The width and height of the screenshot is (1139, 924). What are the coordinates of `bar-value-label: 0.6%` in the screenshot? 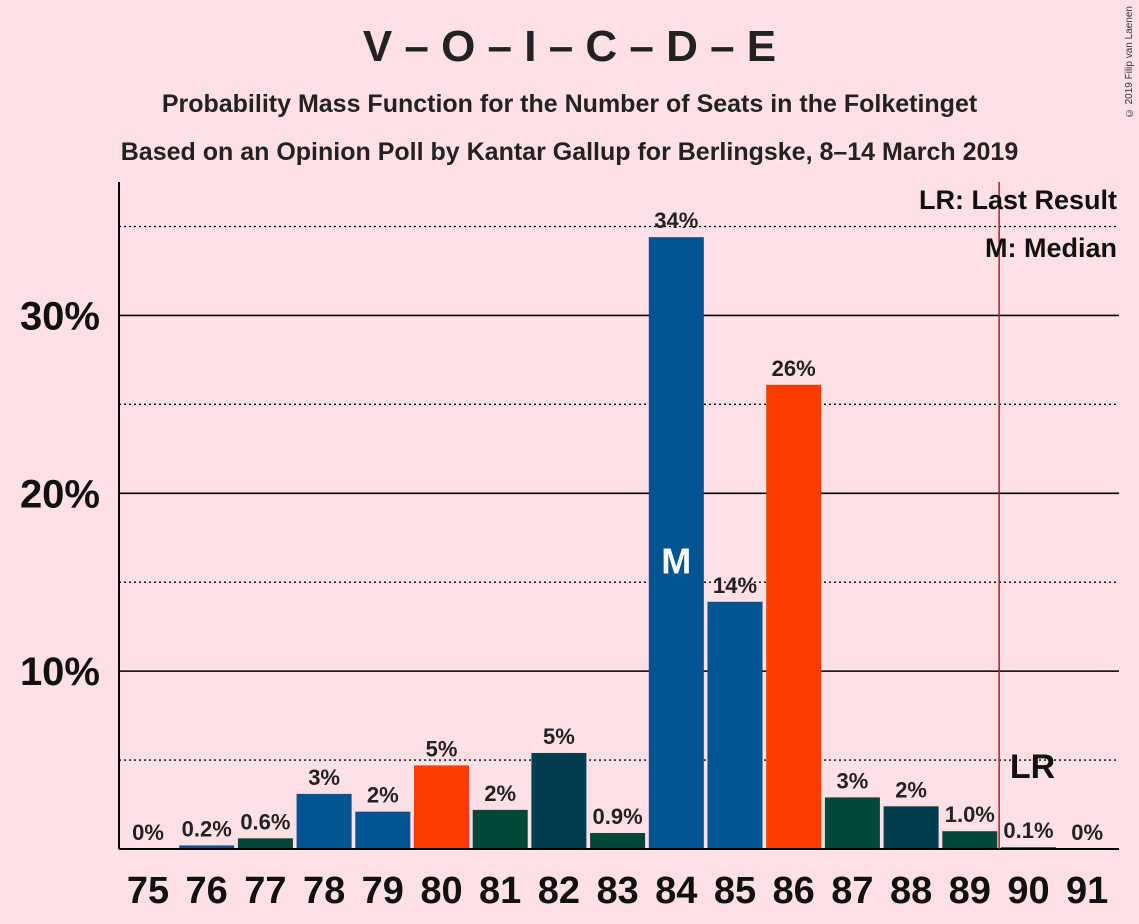 It's located at (265, 821).